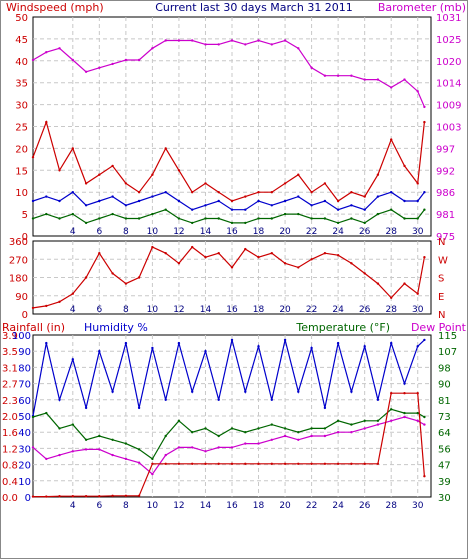 This screenshot has height=559, width=468. What do you see at coordinates (73, 232) in the screenshot?
I see `x-tick-label: 4` at bounding box center [73, 232].